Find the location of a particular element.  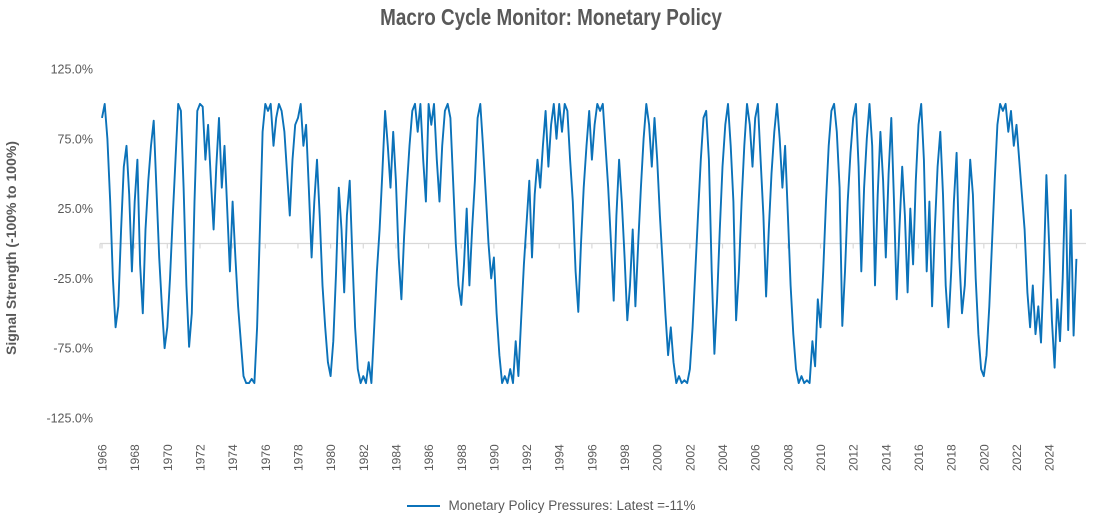

x-tick-label: 2000 is located at coordinates (658, 457).